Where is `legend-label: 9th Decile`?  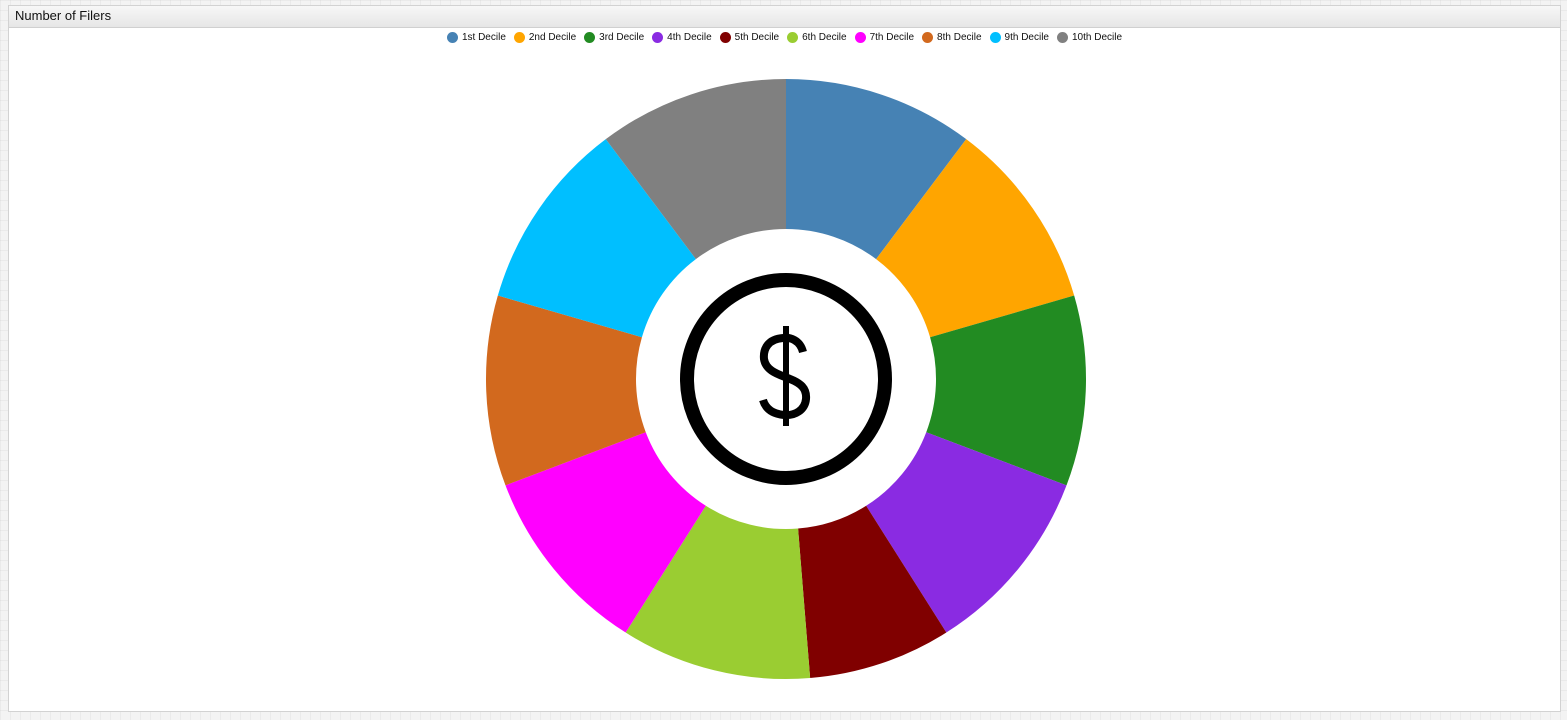
legend-label: 9th Decile is located at coordinates (1026, 37).